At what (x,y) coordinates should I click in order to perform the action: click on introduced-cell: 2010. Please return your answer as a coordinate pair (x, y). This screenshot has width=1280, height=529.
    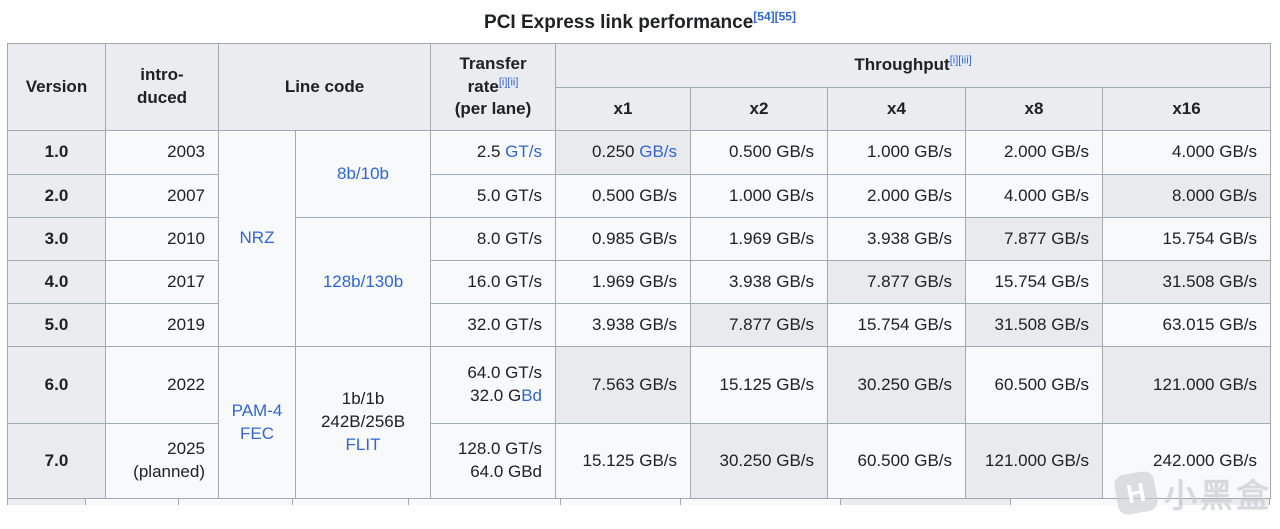
    Looking at the image, I should click on (162, 239).